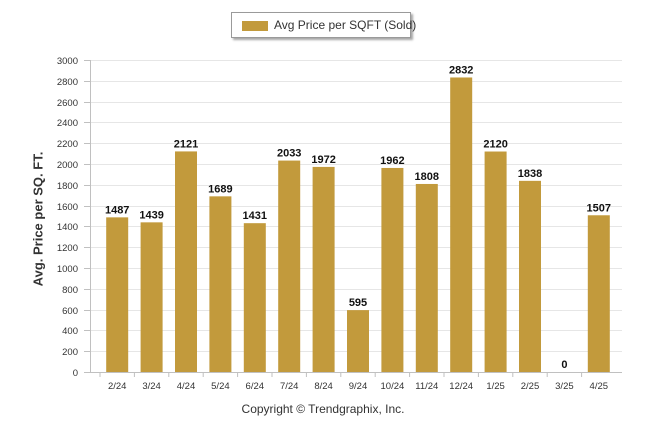 Image resolution: width=646 pixels, height=434 pixels. I want to click on data-label: 2120, so click(495, 145).